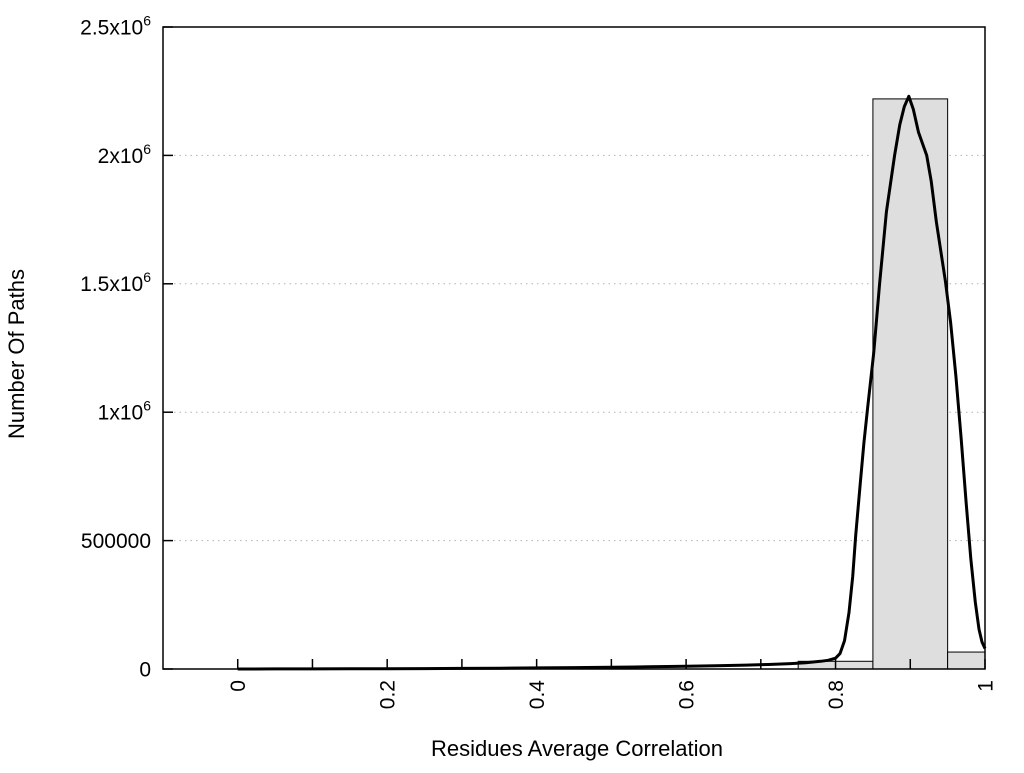 This screenshot has width=1024, height=773. What do you see at coordinates (16, 354) in the screenshot?
I see `y-axis-title: Number Of Paths` at bounding box center [16, 354].